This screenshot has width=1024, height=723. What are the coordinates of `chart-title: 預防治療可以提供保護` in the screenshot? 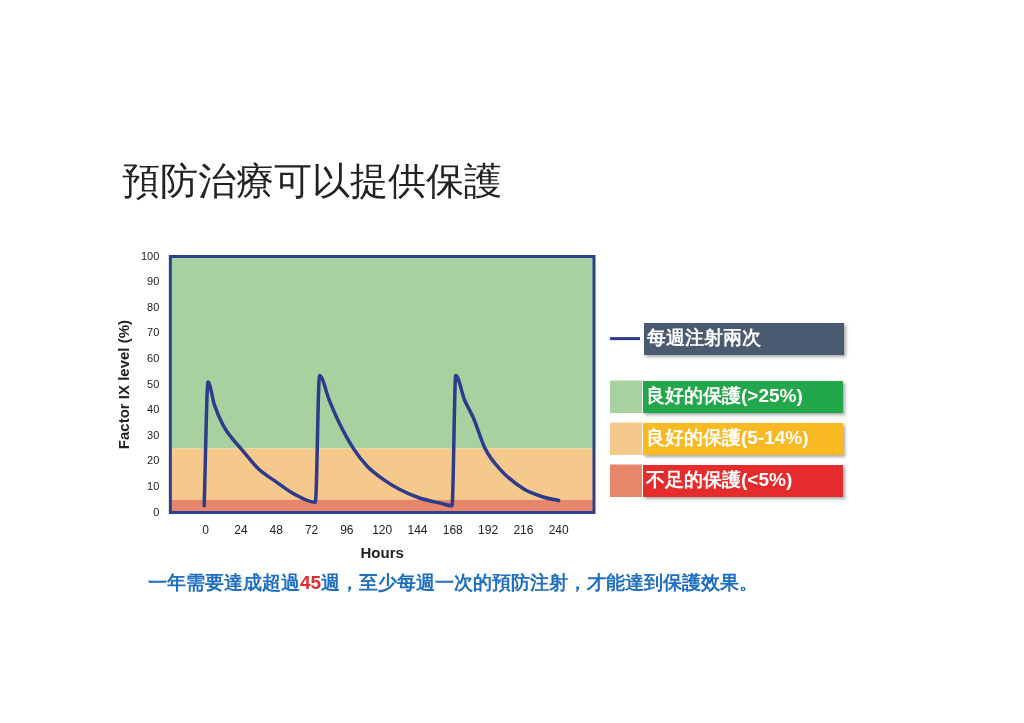 It's located at (312, 181).